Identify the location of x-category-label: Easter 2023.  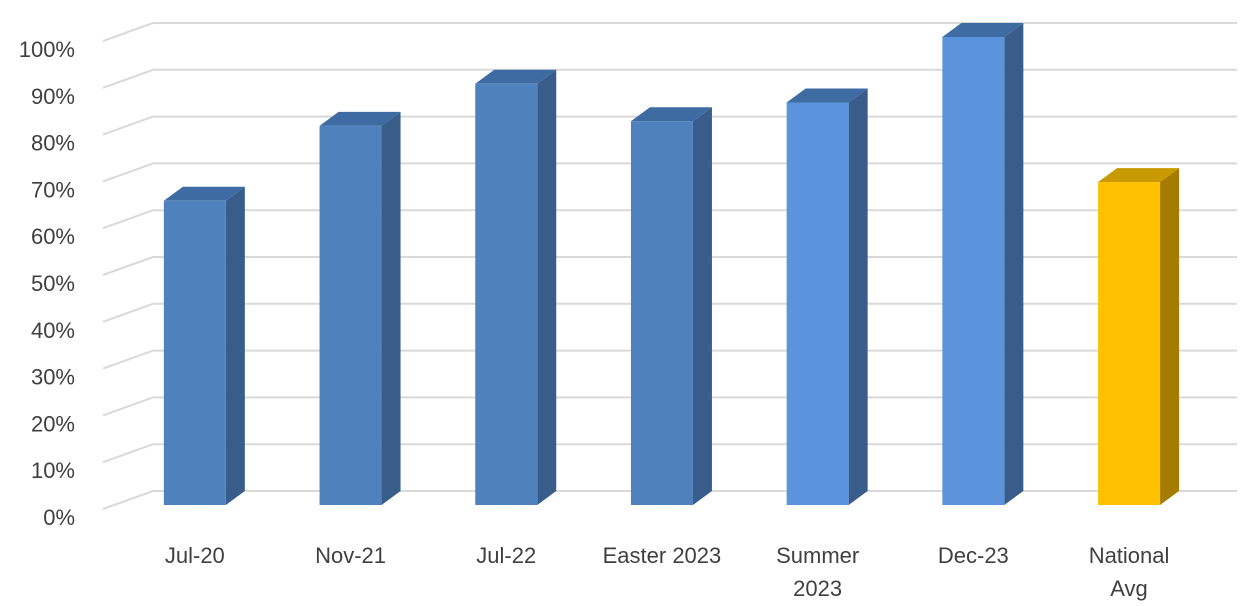
(662, 555).